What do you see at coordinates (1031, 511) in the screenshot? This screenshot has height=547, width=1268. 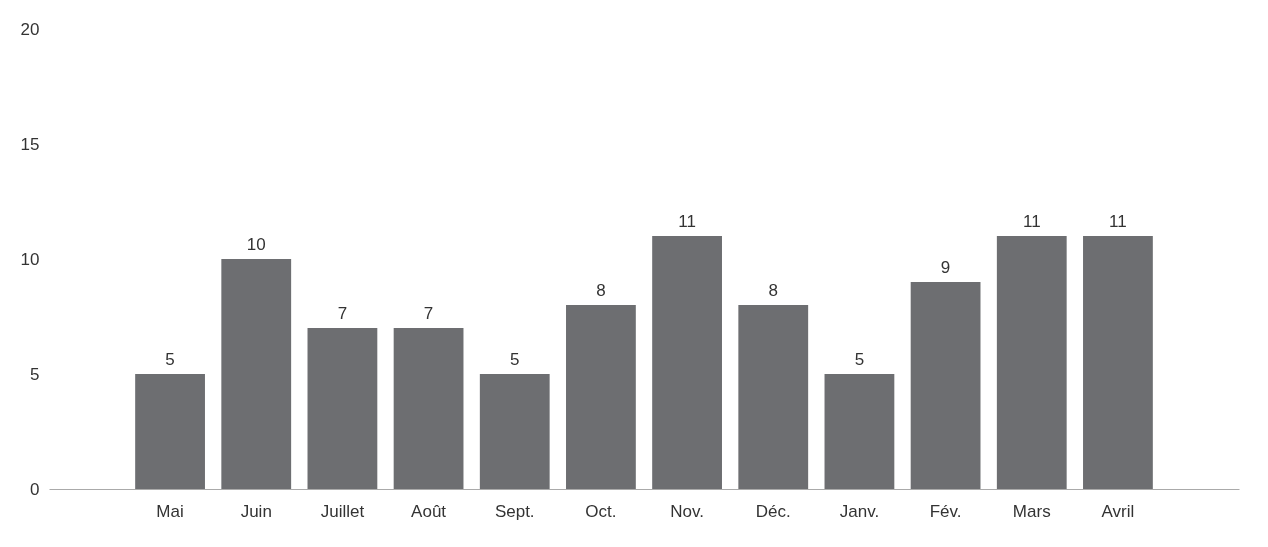 I see `x-tick-label: Mars` at bounding box center [1031, 511].